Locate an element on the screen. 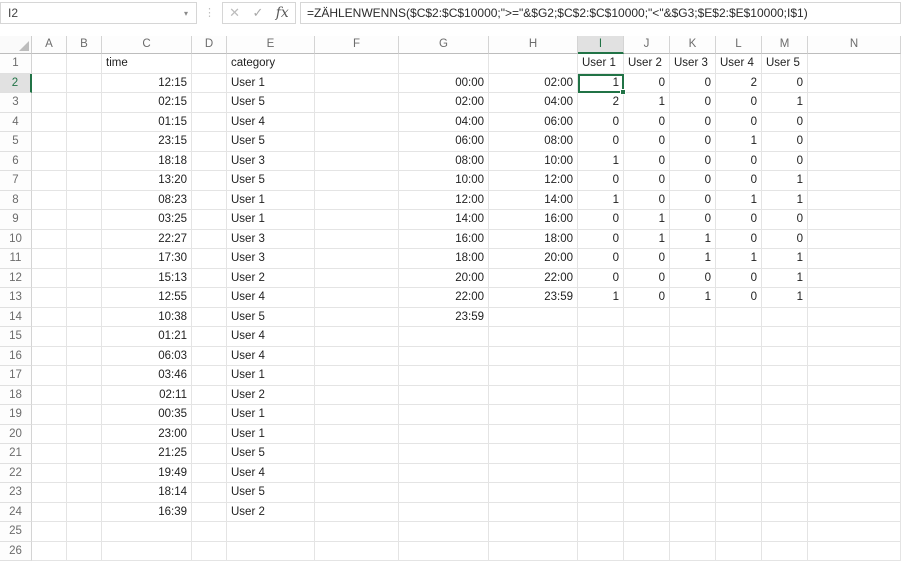  cell-N17 is located at coordinates (854, 376).